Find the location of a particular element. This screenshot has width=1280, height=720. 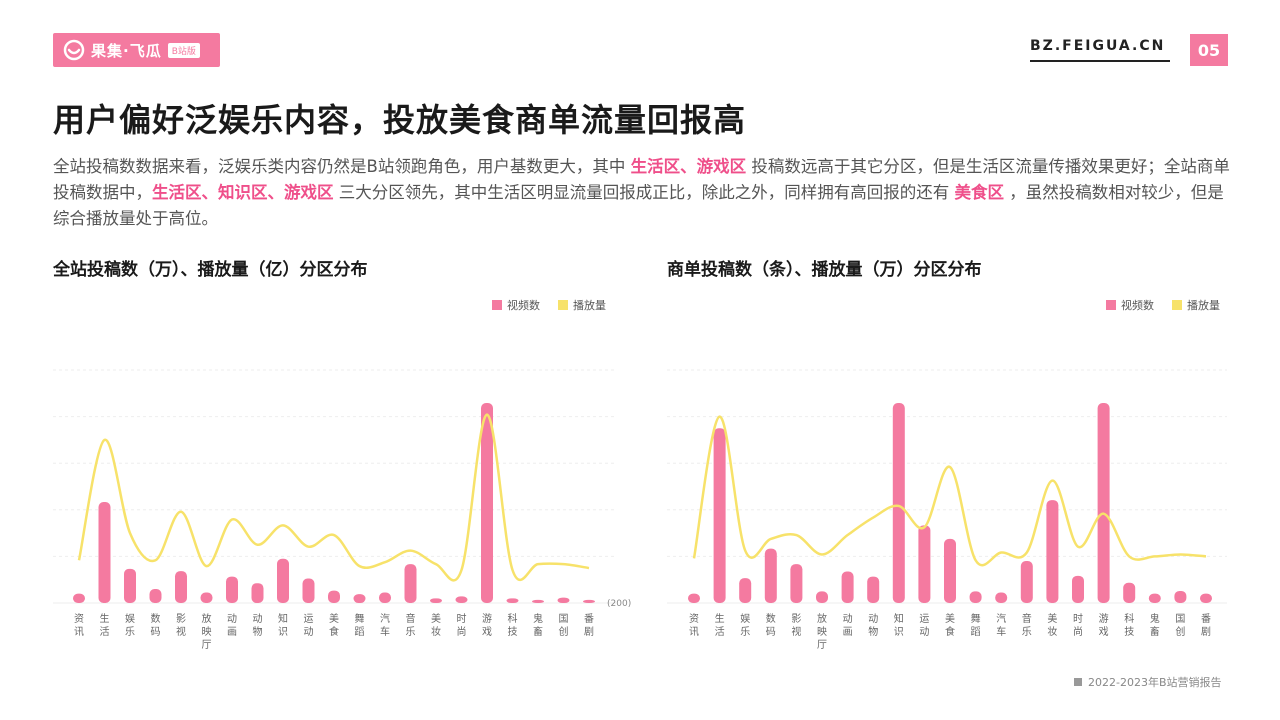

brand-logo: 果集·飞瓜 B站版 is located at coordinates (136, 50).